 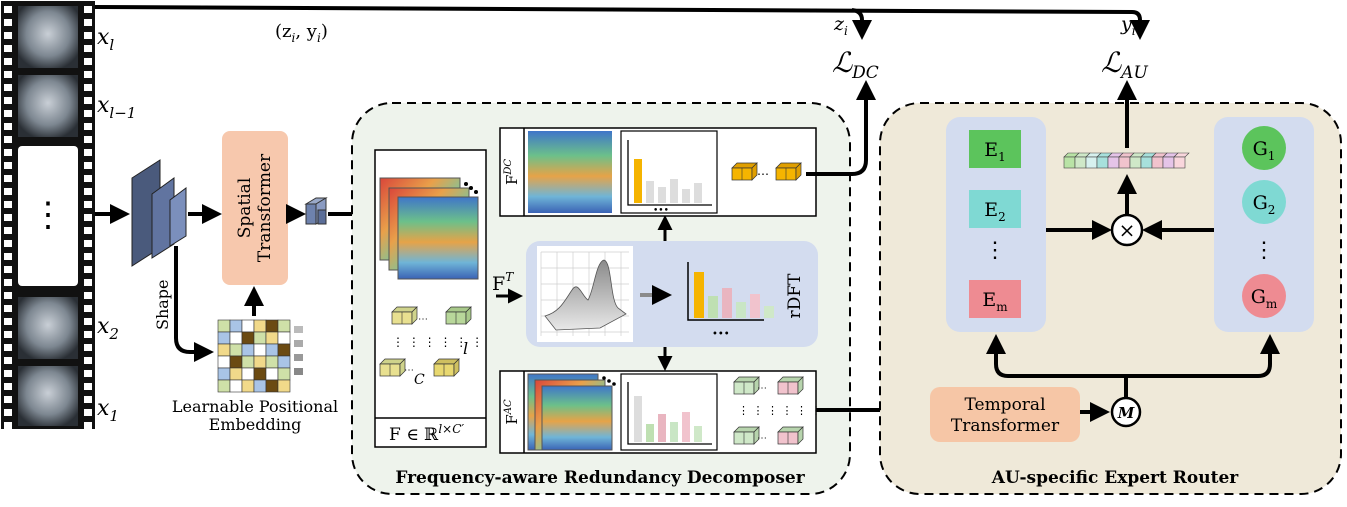 What do you see at coordinates (1128, 25) in the screenshot?
I see `svg-text: yi` at bounding box center [1128, 25].